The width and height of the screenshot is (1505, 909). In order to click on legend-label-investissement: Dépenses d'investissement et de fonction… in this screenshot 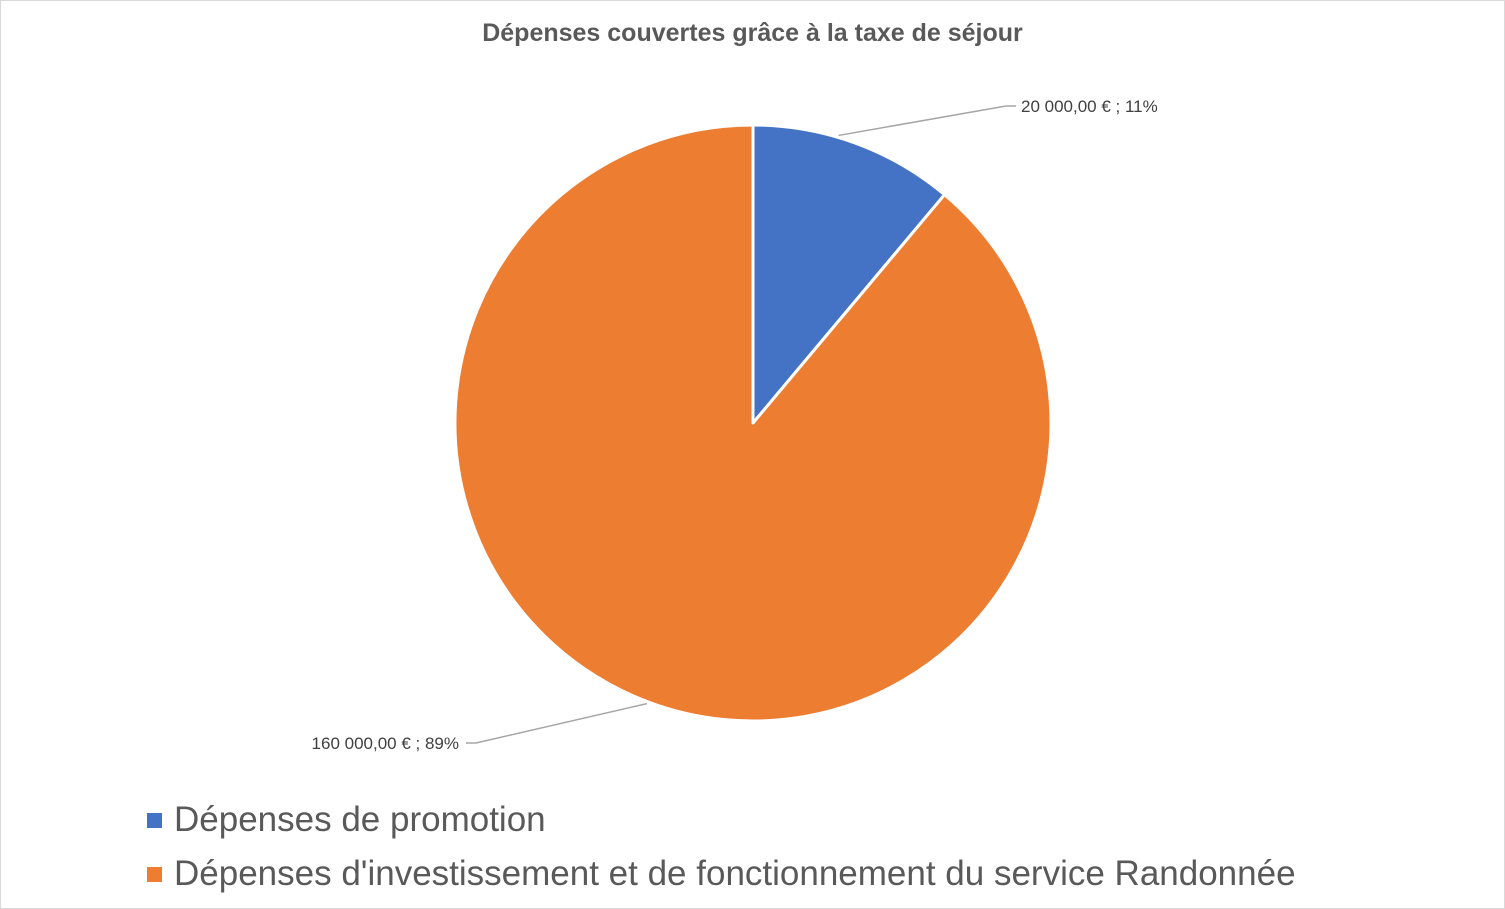, I will do `click(735, 873)`.